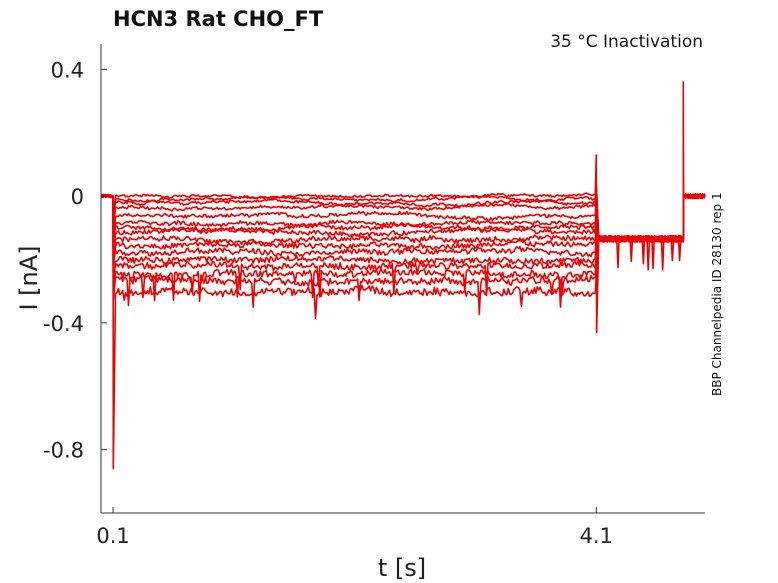  What do you see at coordinates (67, 70) in the screenshot?
I see `y-tick-label: 0.4` at bounding box center [67, 70].